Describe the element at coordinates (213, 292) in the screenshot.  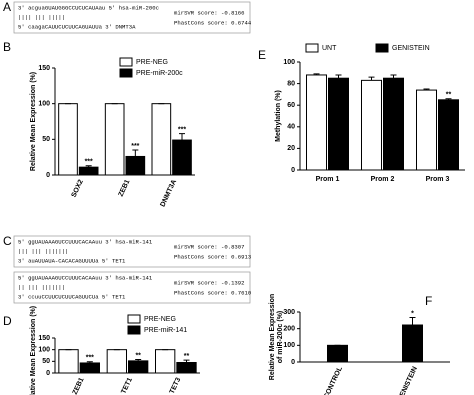
I see `score: PhastCons score: 0.7610` at that location.